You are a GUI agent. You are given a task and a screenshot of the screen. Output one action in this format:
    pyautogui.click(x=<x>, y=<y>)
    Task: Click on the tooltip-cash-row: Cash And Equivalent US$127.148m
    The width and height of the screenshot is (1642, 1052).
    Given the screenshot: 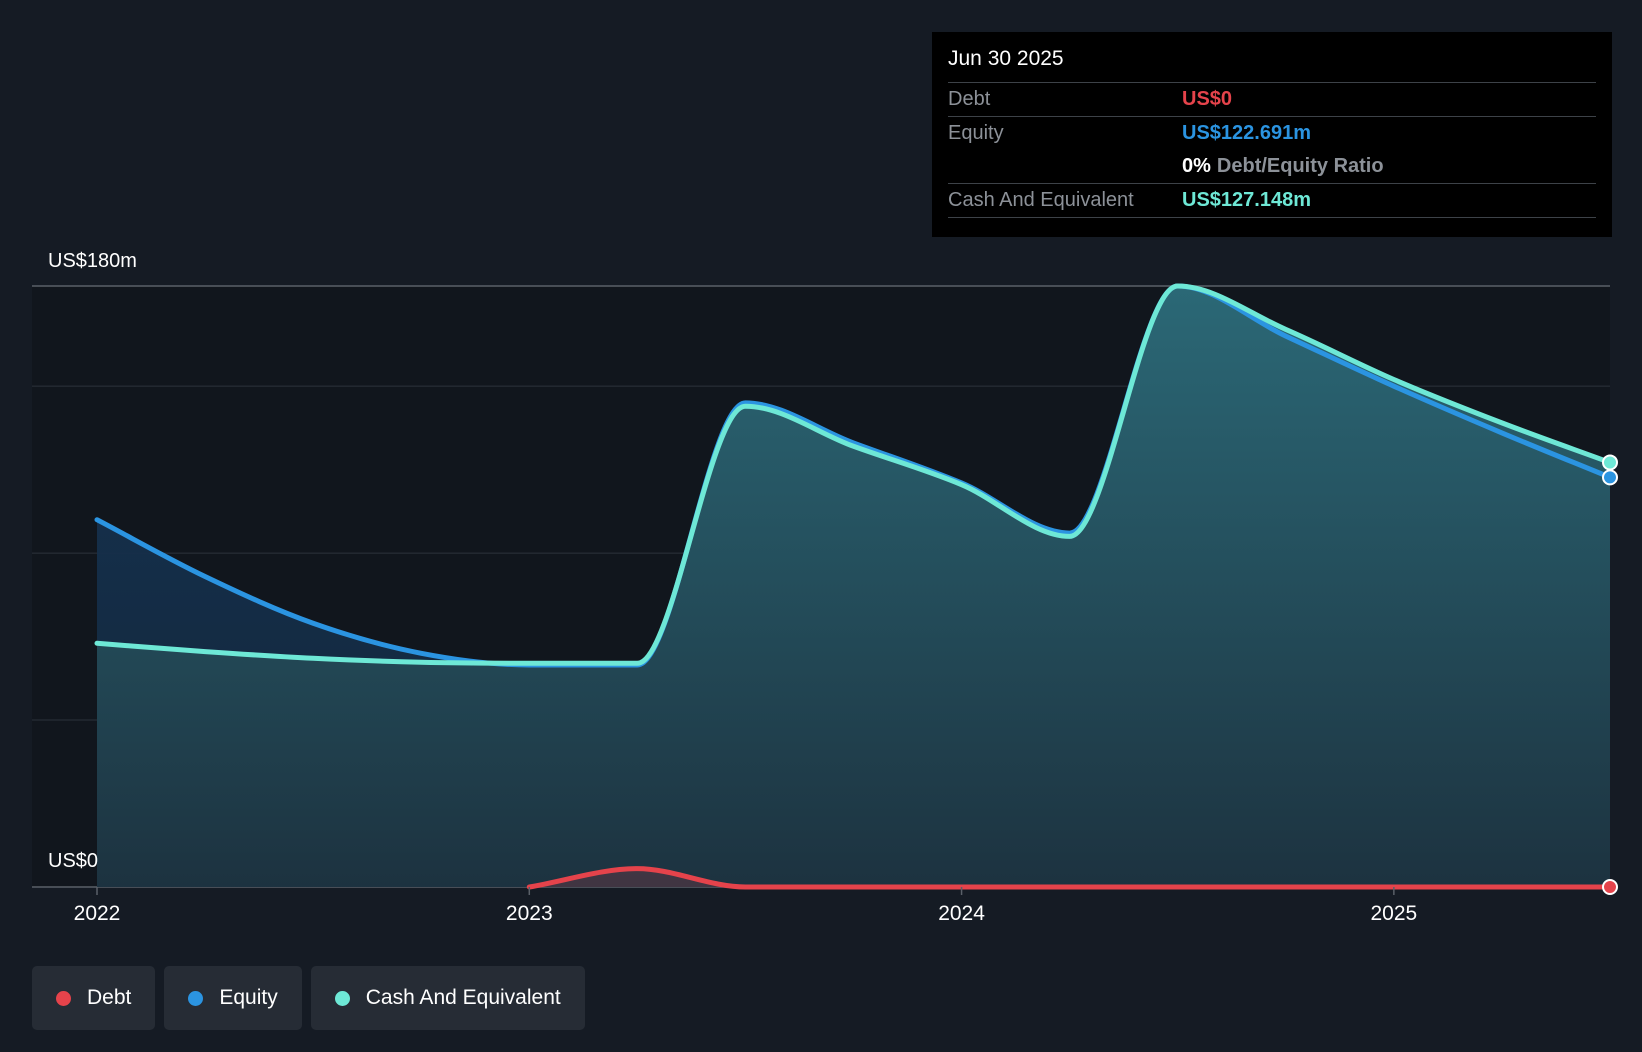 What is the action you would take?
    pyautogui.click(x=1272, y=201)
    